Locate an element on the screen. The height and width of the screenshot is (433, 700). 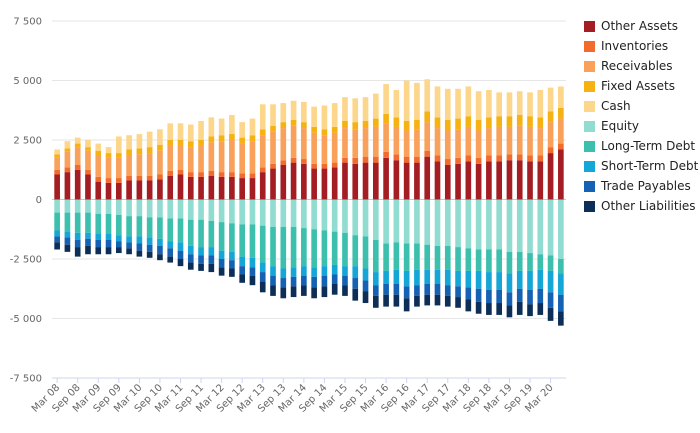
bar-segment: Long-Term Debt Jun 20: -600 is located at coordinates (561, 266).